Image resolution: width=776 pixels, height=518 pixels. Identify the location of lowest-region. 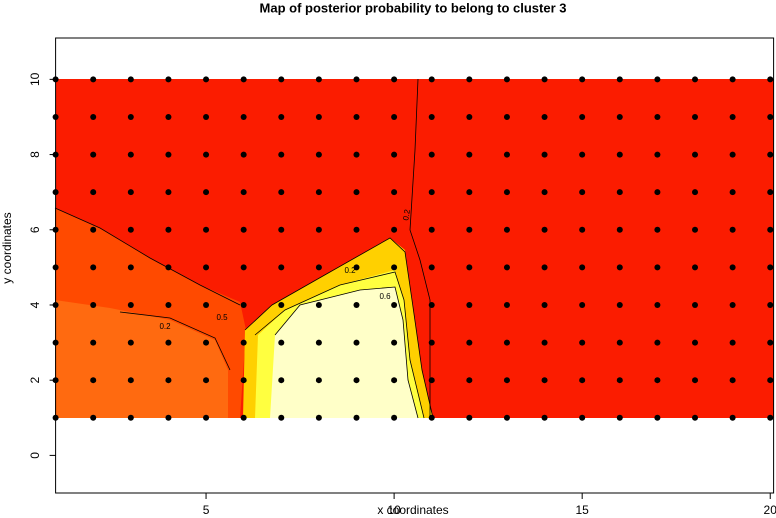
(344, 352).